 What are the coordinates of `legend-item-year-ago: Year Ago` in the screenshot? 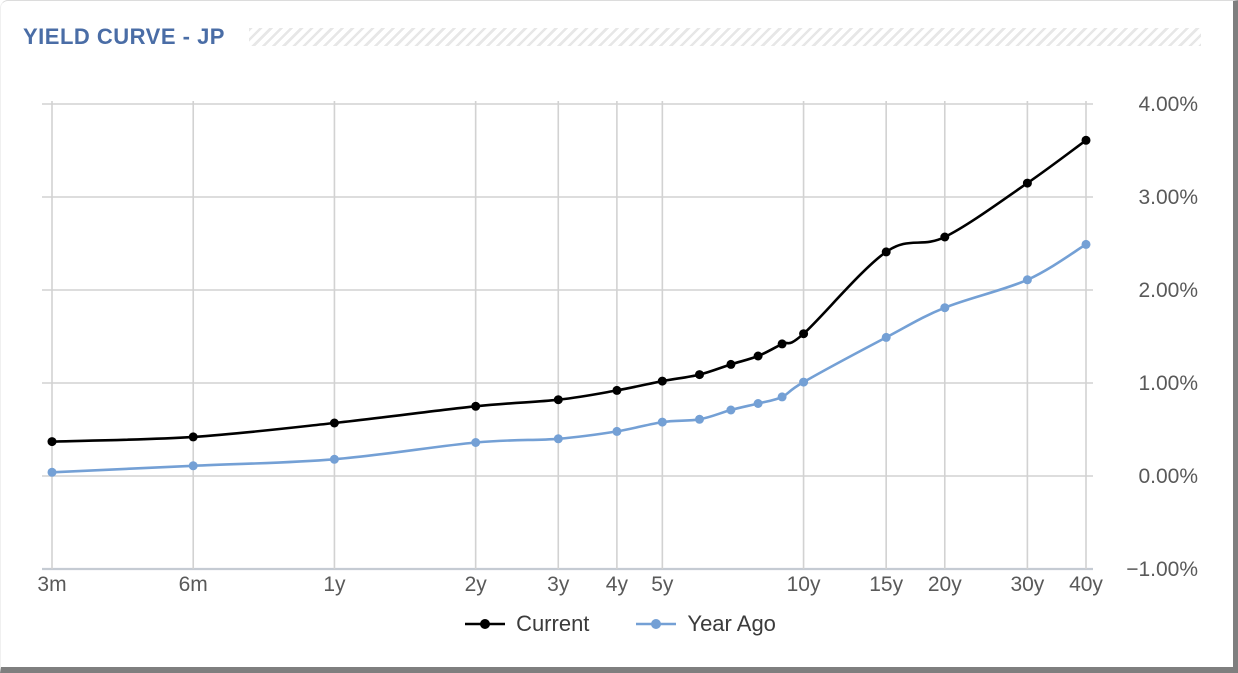 It's located at (705, 624).